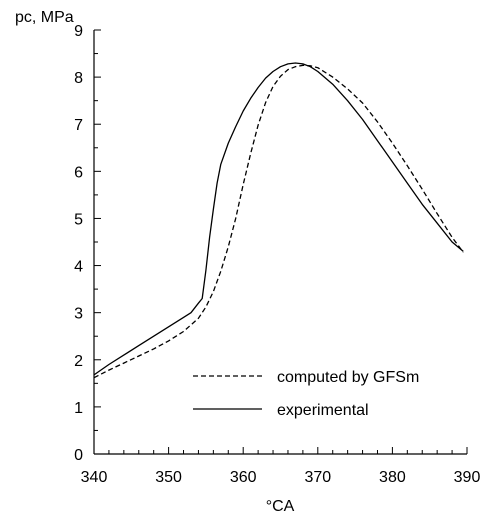 This screenshot has width=492, height=515. What do you see at coordinates (243, 477) in the screenshot?
I see `x-tick-label: 360` at bounding box center [243, 477].